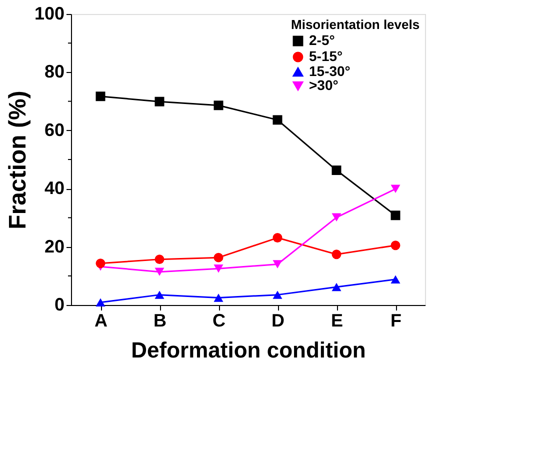 The image size is (536, 459). I want to click on legend-label: 15-30°, so click(329, 71).